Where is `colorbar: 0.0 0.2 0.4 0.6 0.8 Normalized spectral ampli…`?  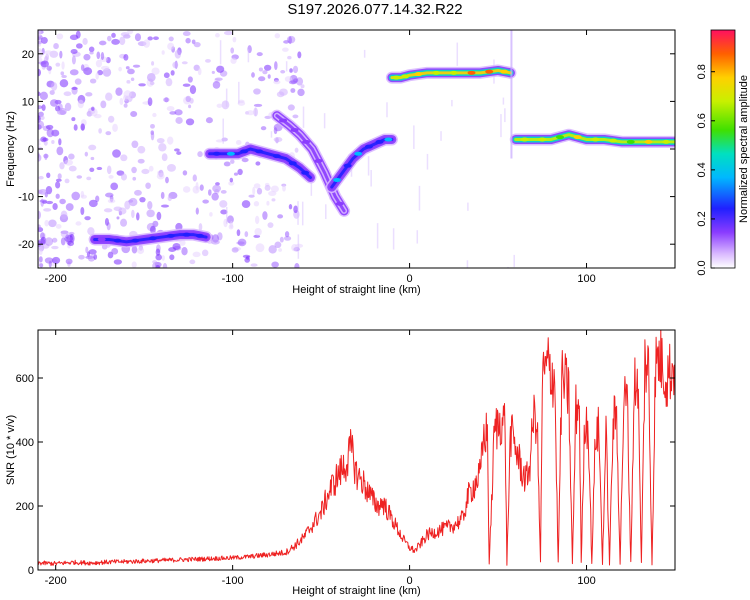
colorbar: 0.0 0.2 0.4 0.6 0.8 Normalized spectral ampli… is located at coordinates (723, 152).